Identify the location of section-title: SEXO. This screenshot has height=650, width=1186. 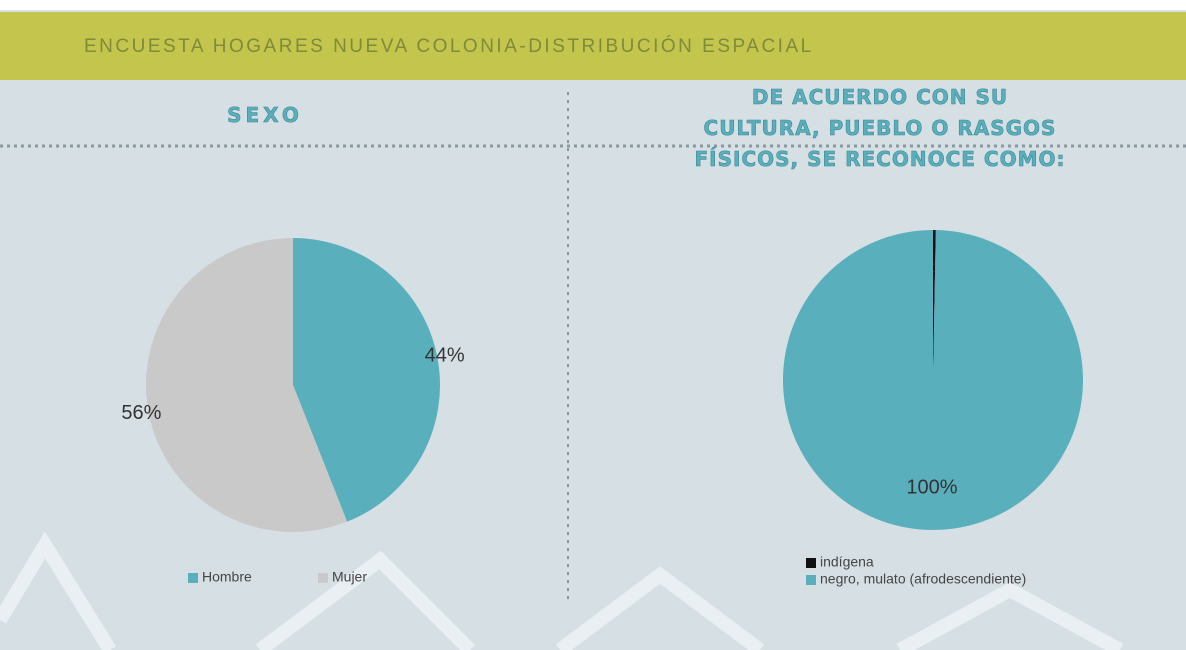
(265, 115).